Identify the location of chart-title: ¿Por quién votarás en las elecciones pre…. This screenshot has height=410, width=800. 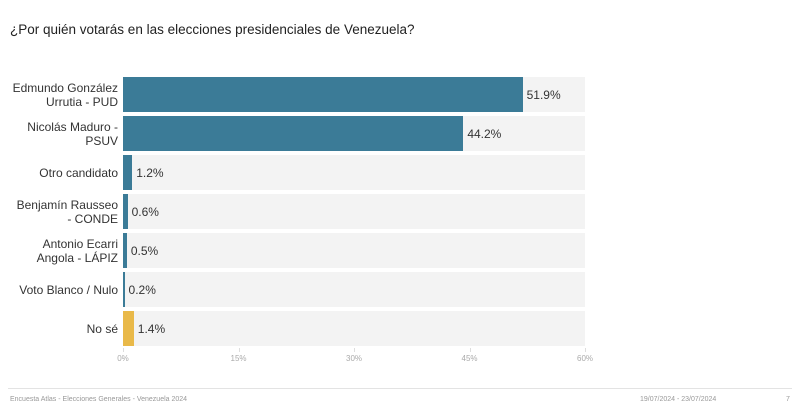
(212, 29).